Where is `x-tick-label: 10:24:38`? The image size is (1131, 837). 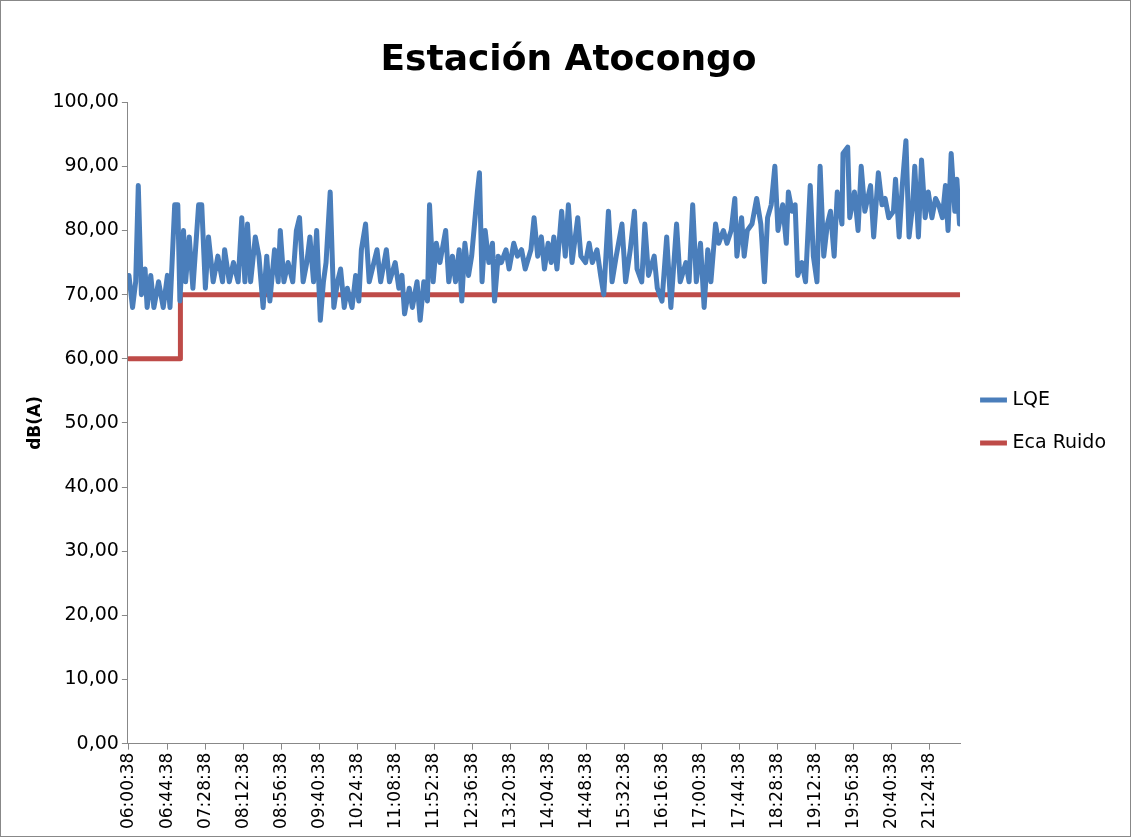 x-tick-label: 10:24:38 is located at coordinates (356, 791).